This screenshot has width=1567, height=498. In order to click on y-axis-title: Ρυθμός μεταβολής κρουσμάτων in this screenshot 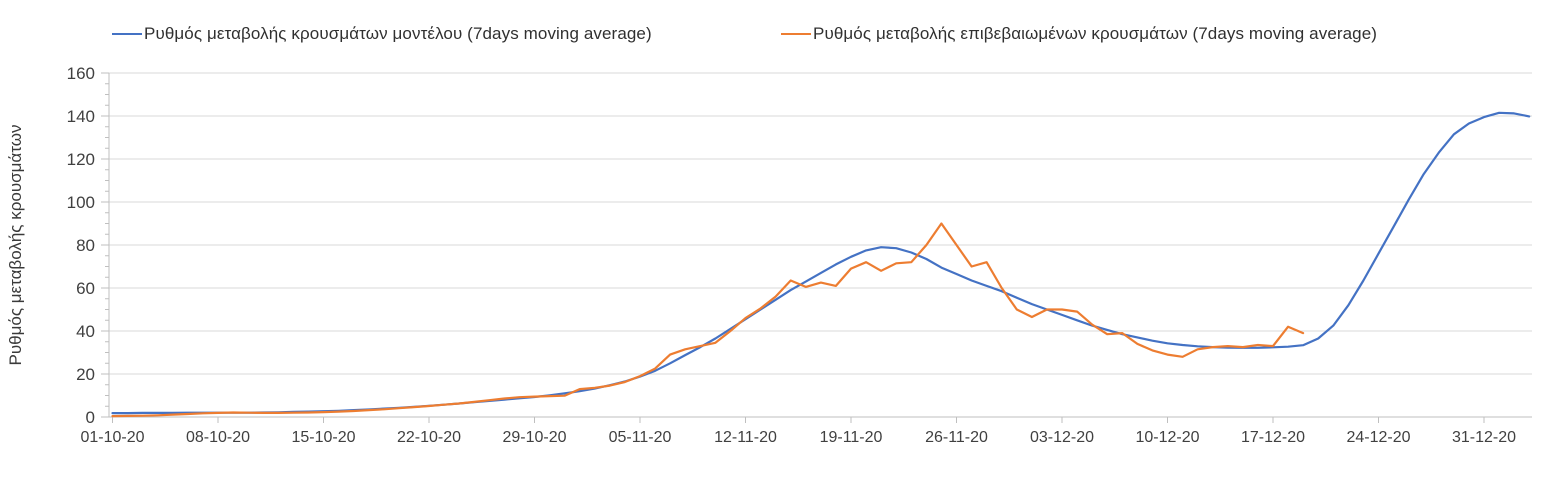, I will do `click(15, 245)`.